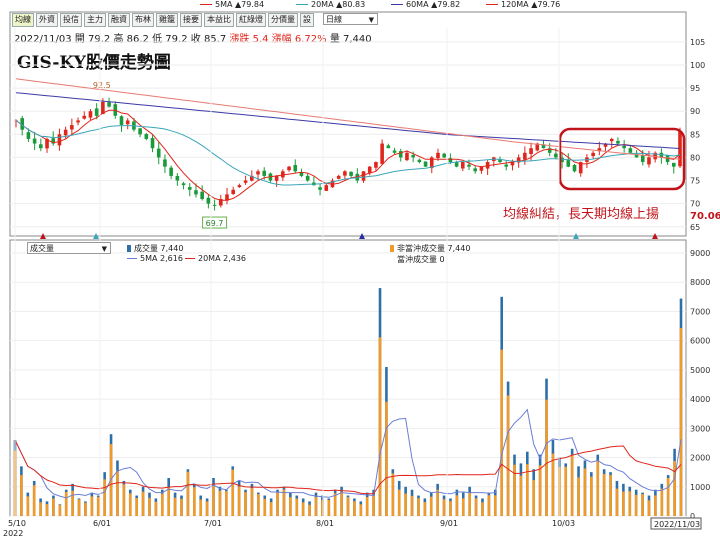 This screenshot has height=540, width=720. I want to click on tab-0: 均線, so click(23, 20).